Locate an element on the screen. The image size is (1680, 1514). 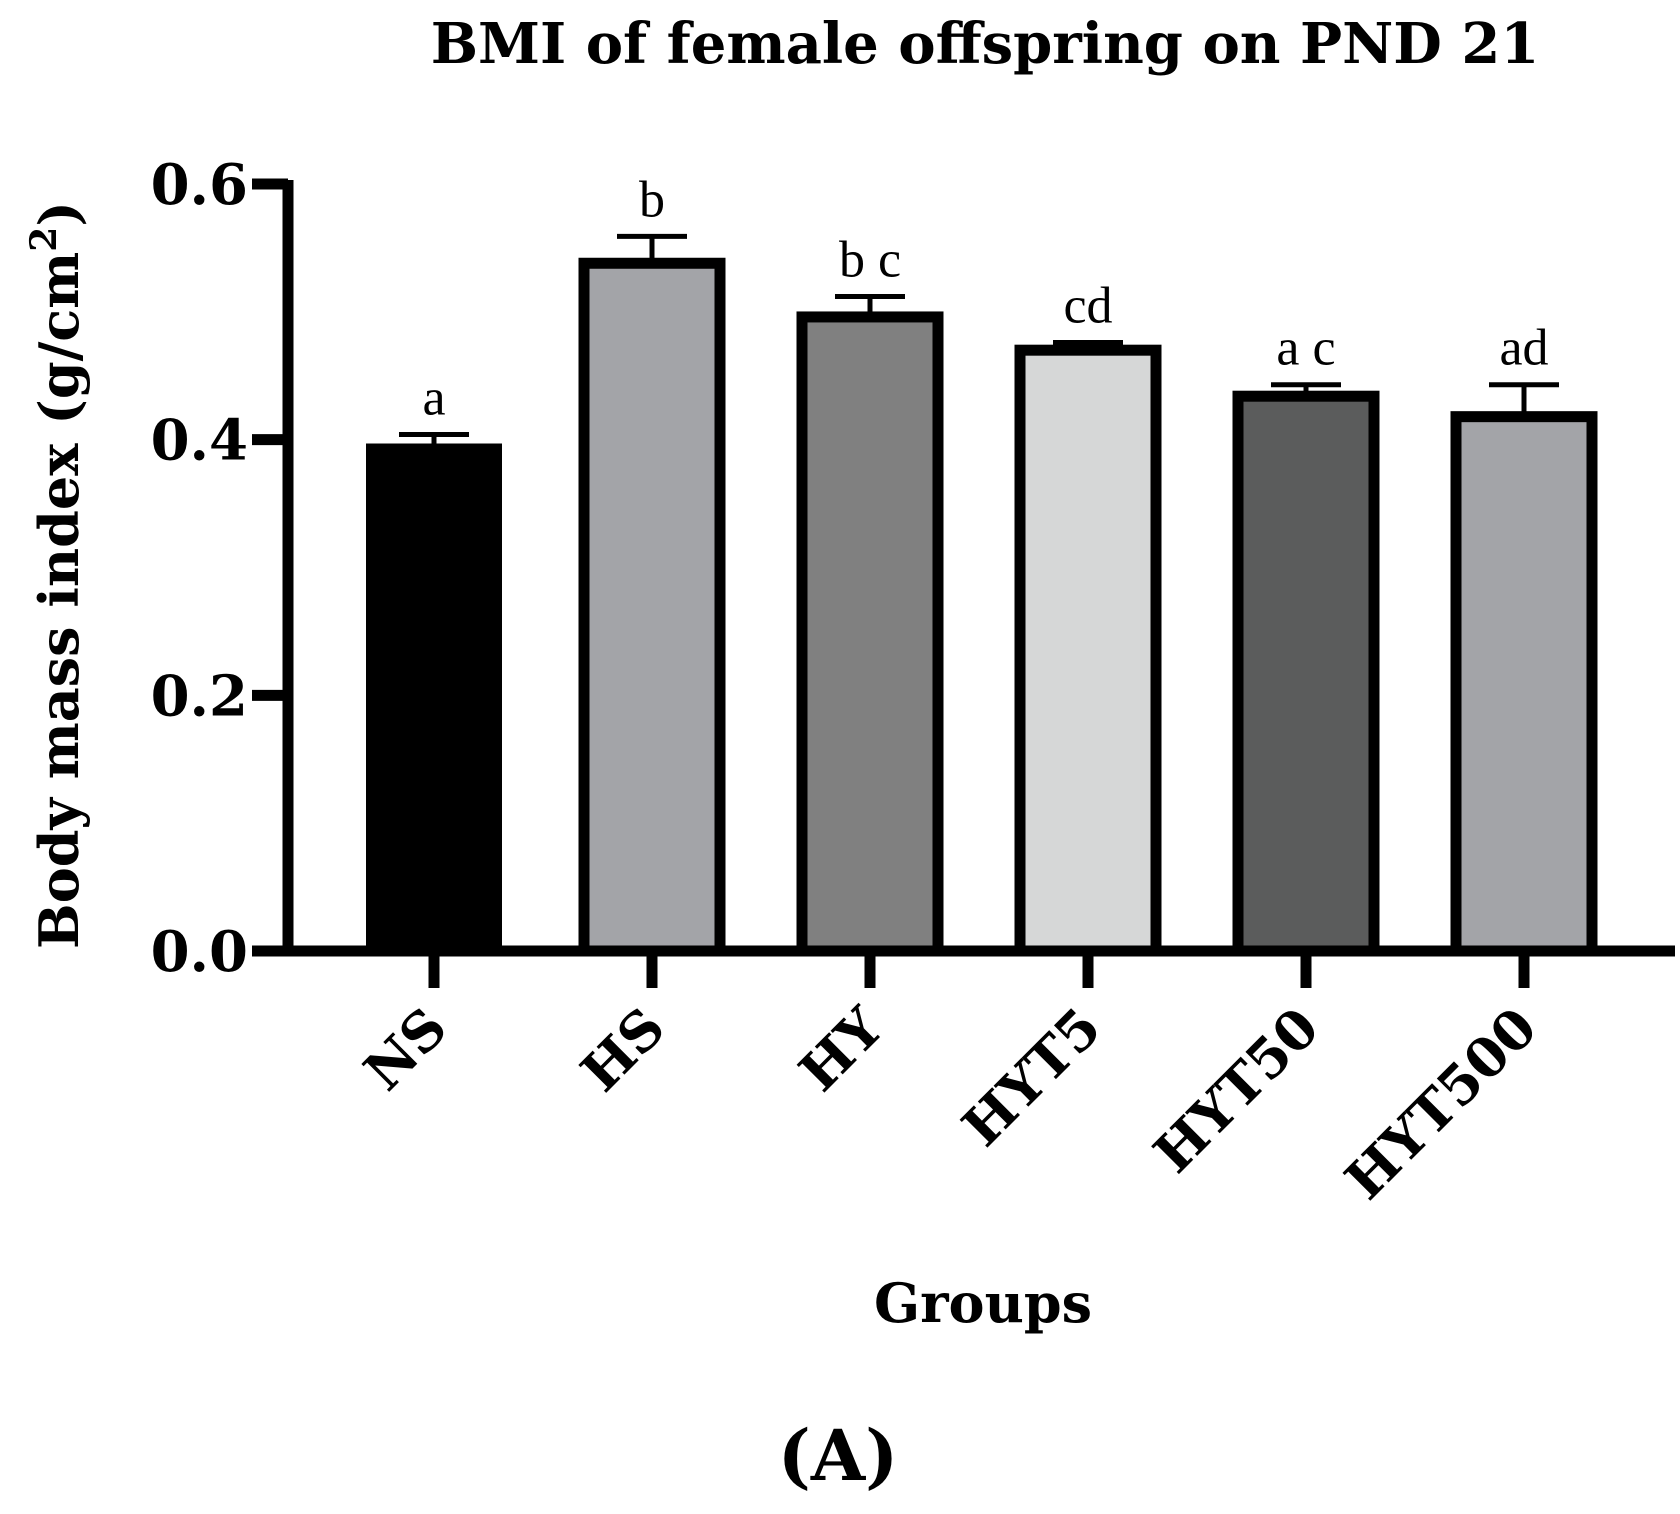
significance-label-hyt500: ad is located at coordinates (1523, 348).